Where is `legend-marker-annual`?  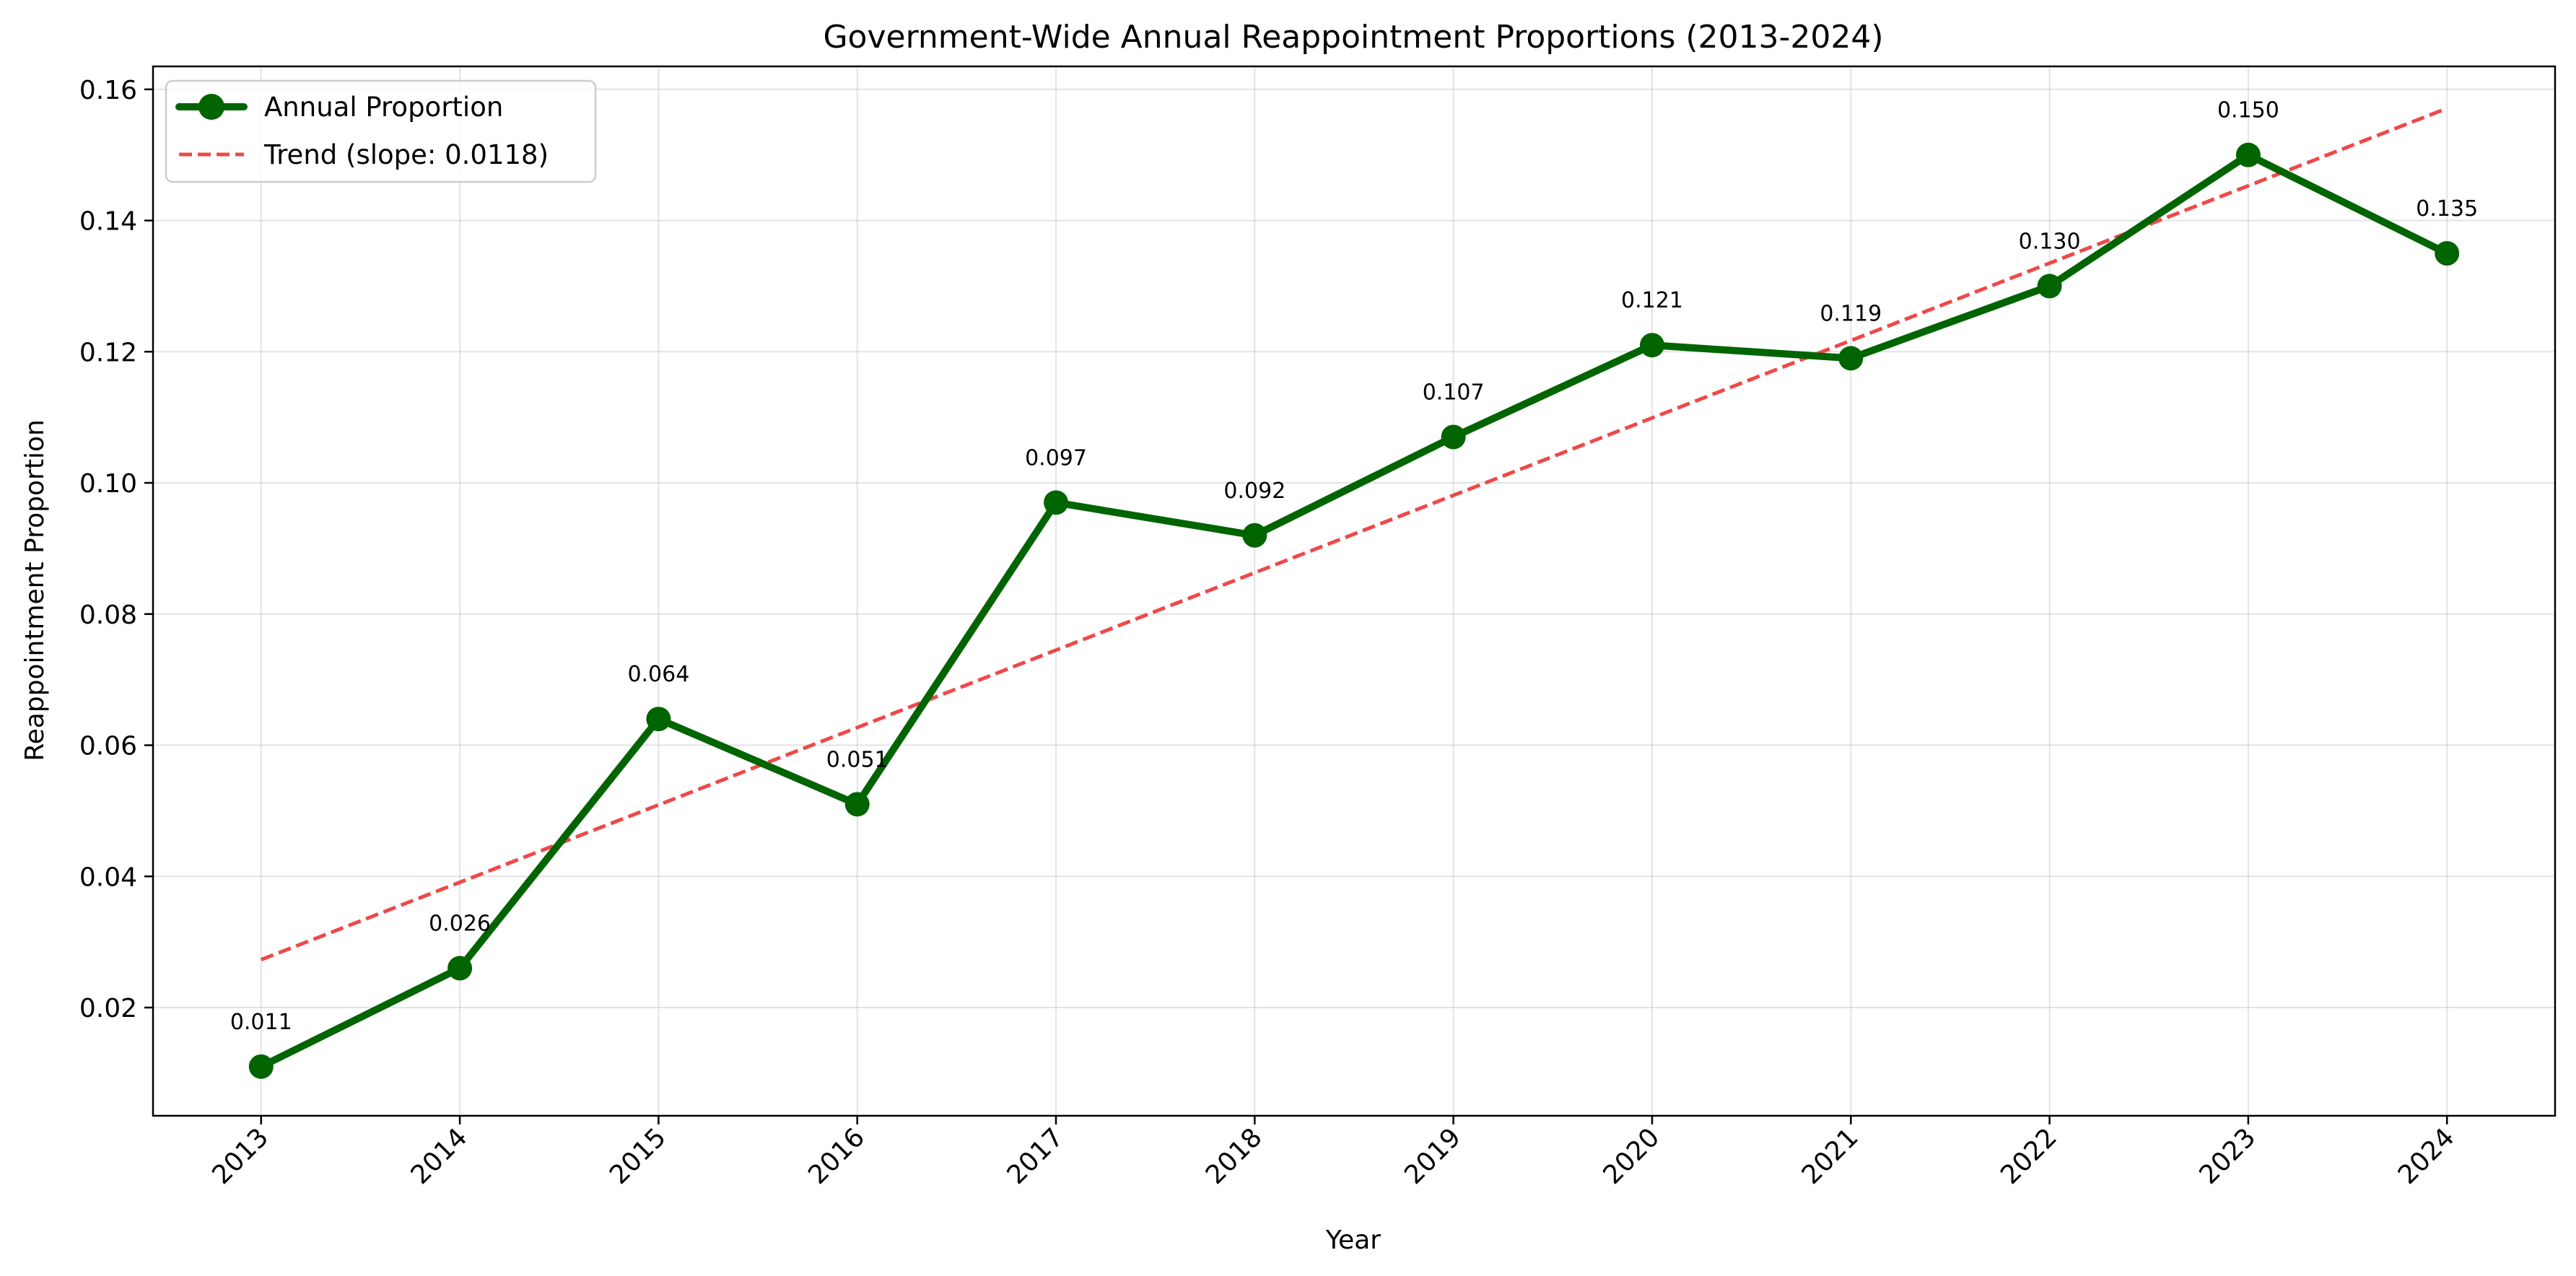 legend-marker-annual is located at coordinates (211, 107).